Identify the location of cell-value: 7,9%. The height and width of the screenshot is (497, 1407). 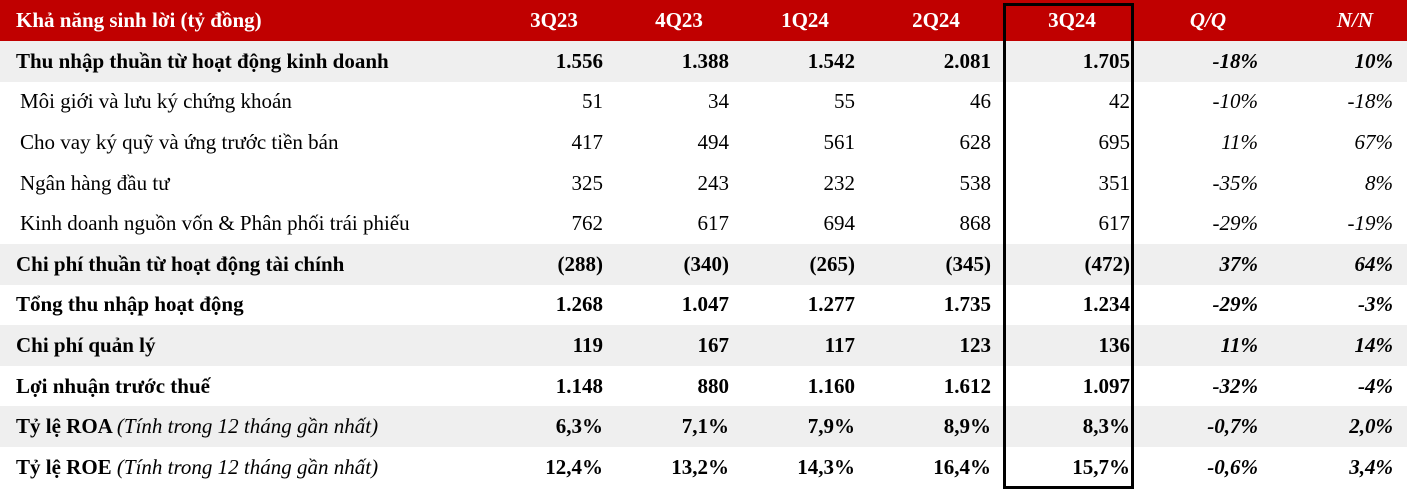
(831, 426).